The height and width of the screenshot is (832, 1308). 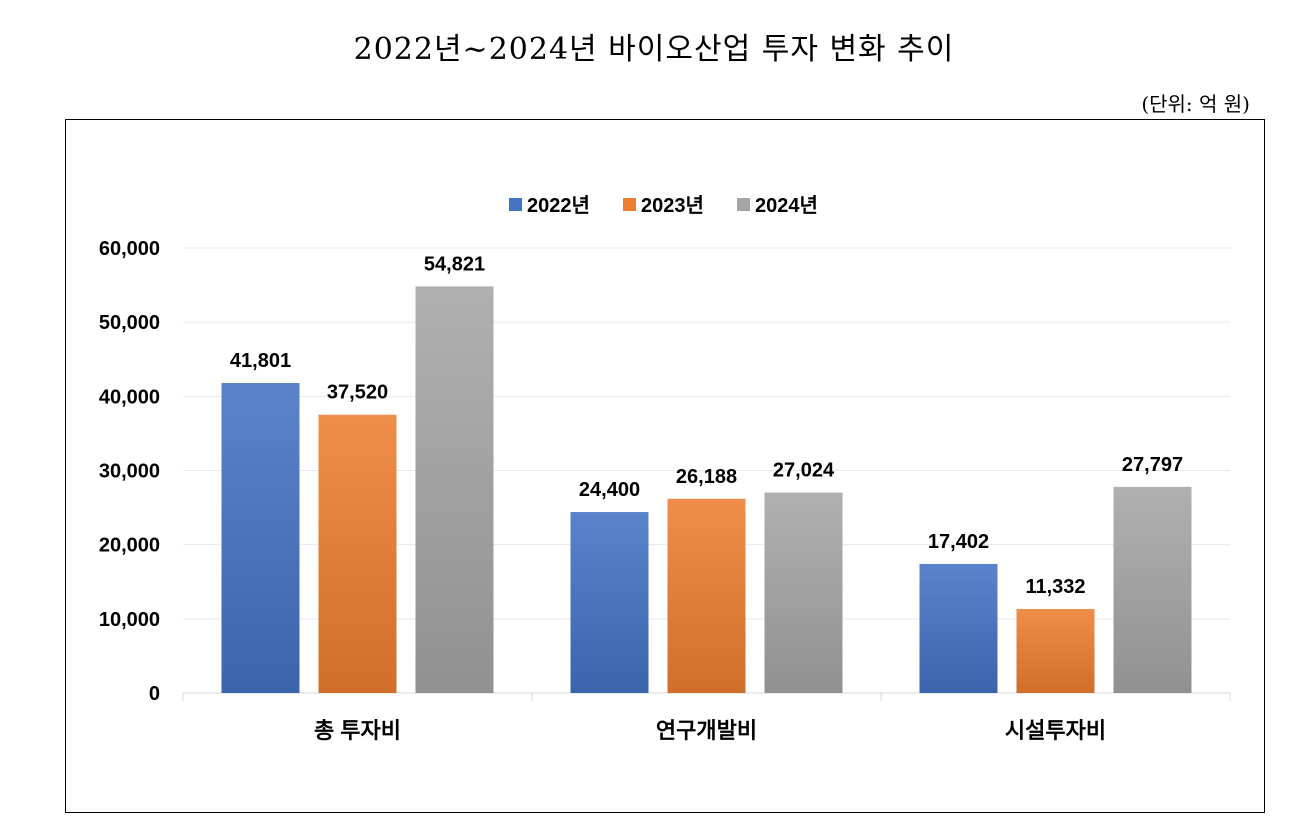 I want to click on data-label: 27,024, so click(x=804, y=471).